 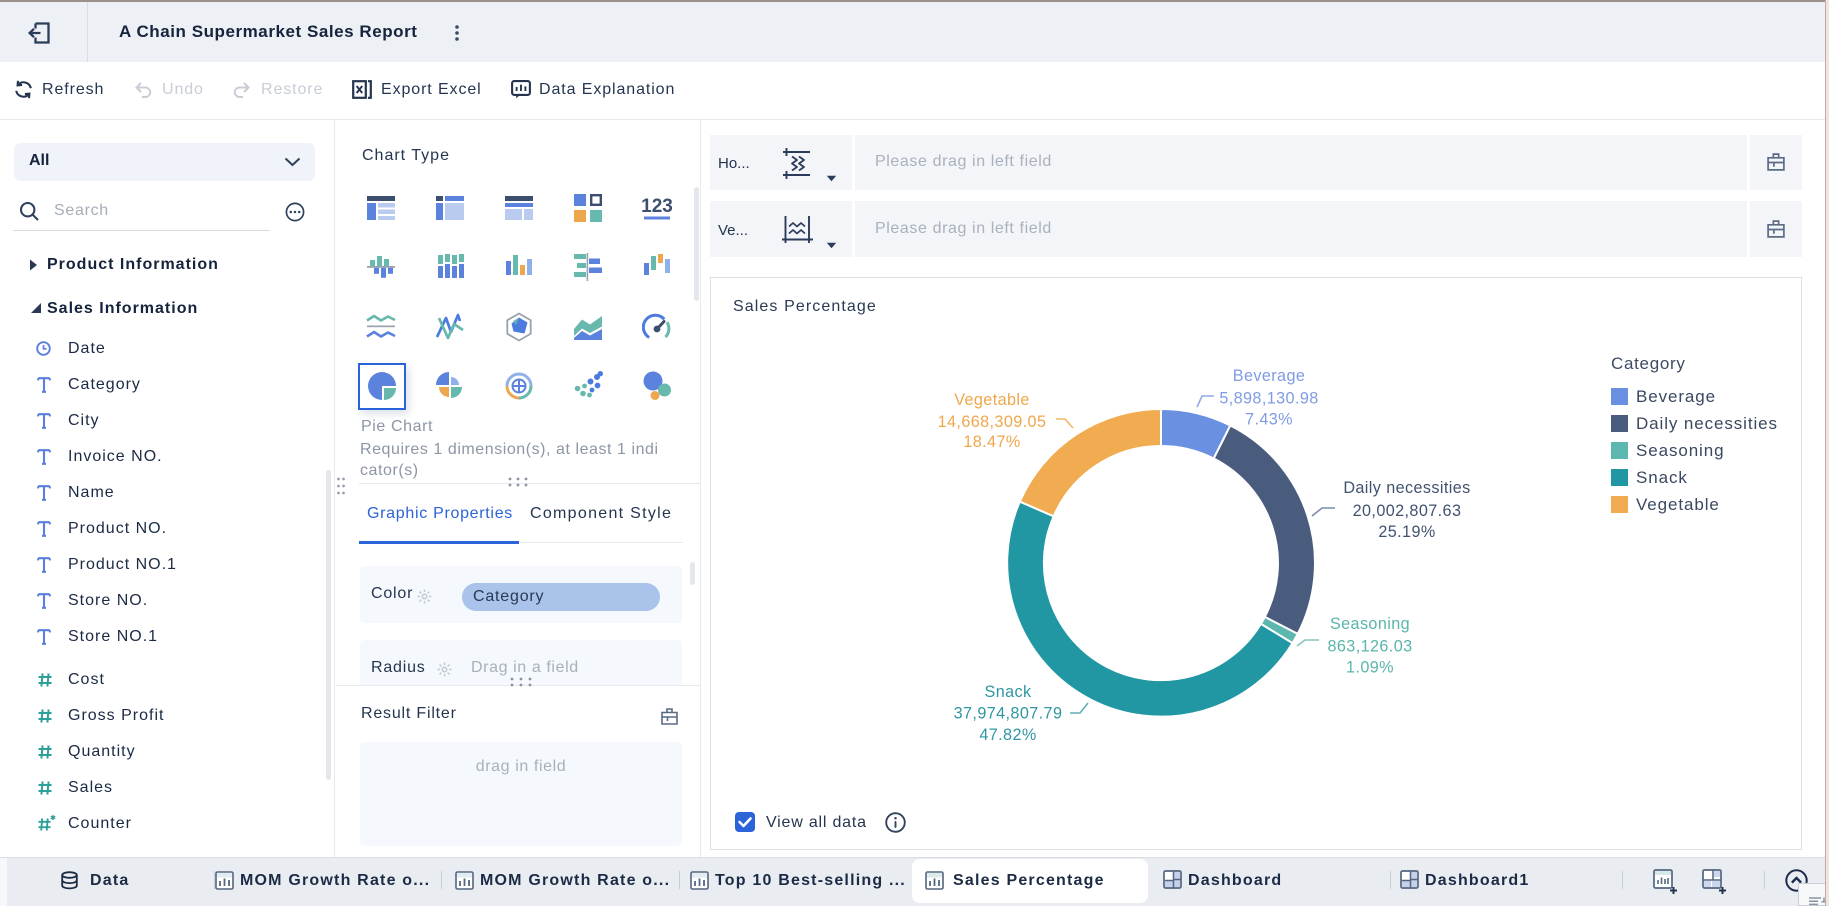 I want to click on svg-text: 5,898,130.98, so click(x=1268, y=399).